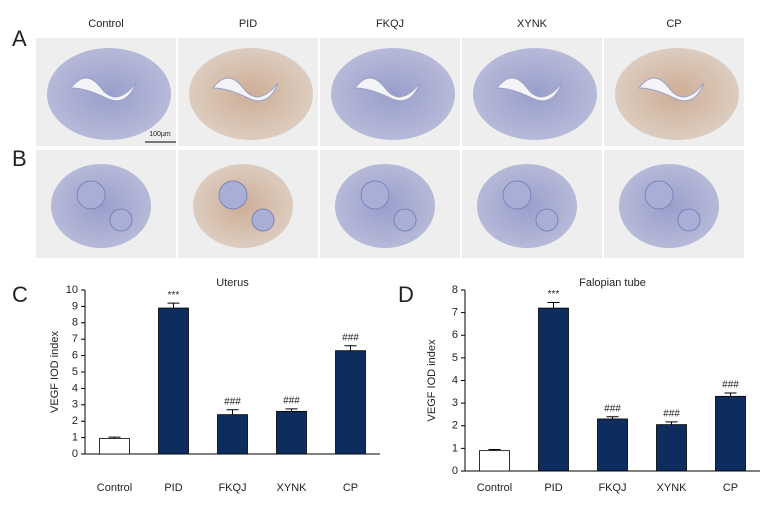 This screenshot has width=780, height=516. Describe the element at coordinates (20, 294) in the screenshot. I see `panel-label: C` at that location.